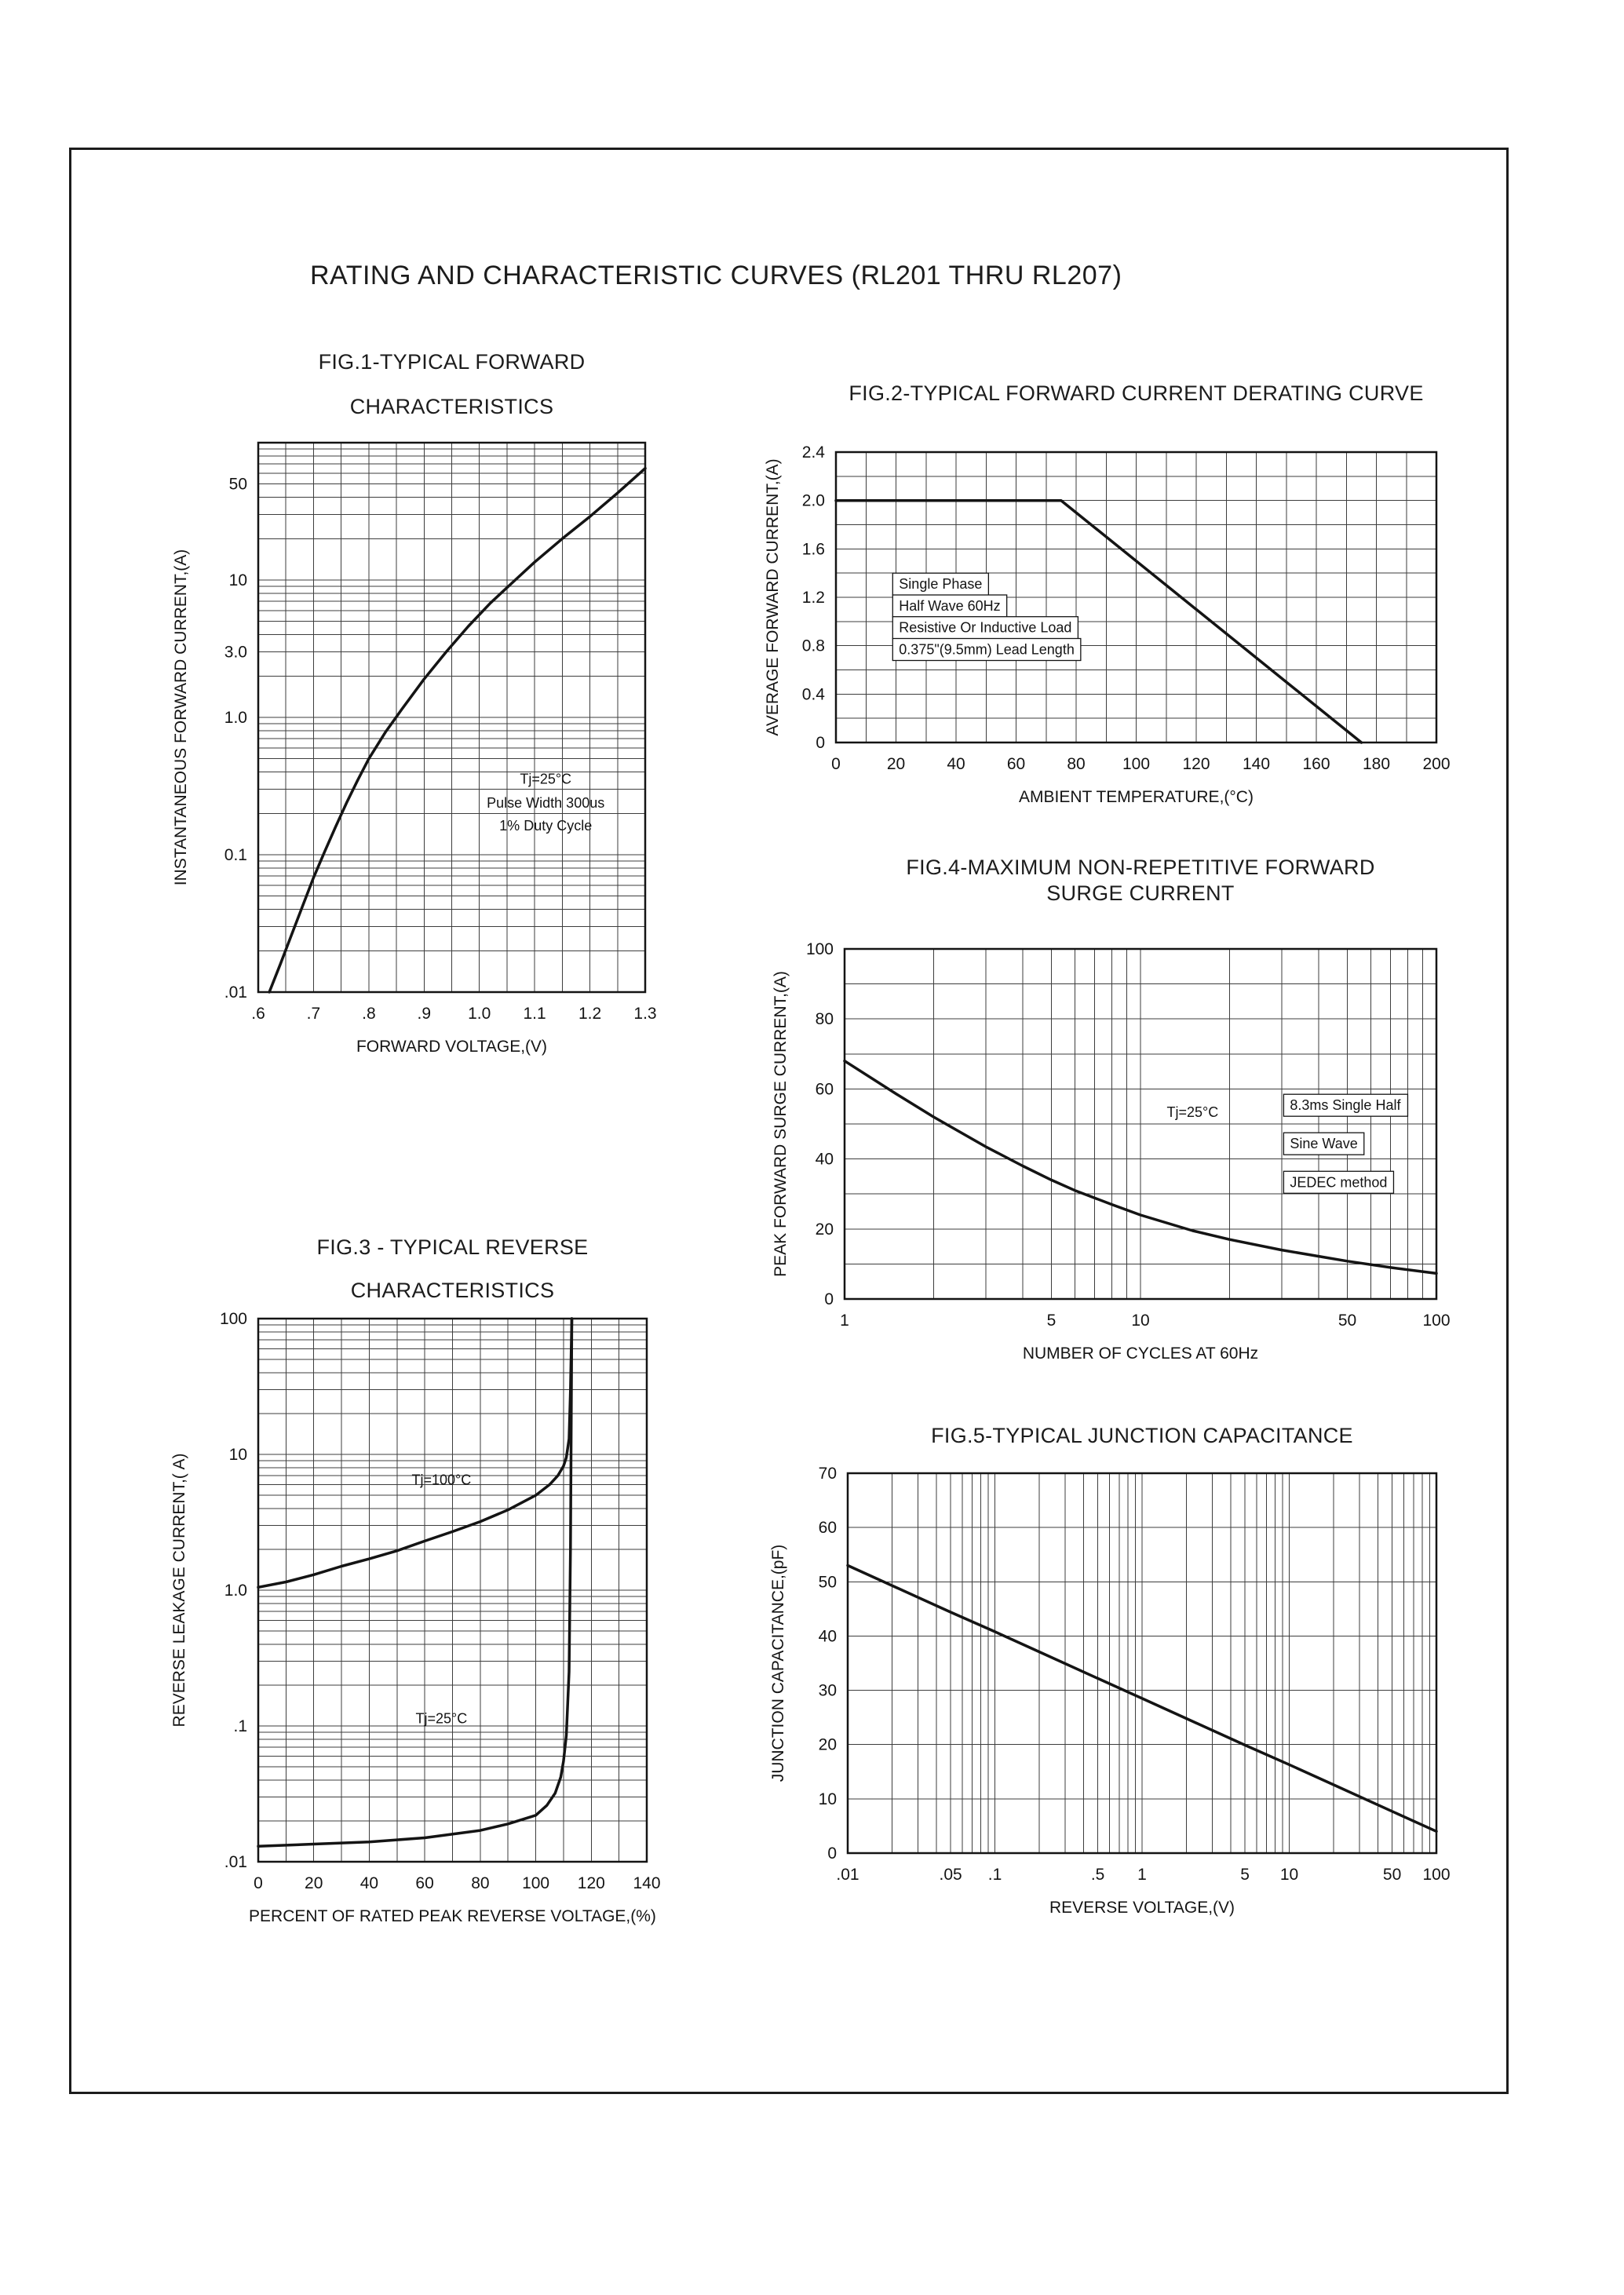 The height and width of the screenshot is (2295, 1624). What do you see at coordinates (828, 1636) in the screenshot?
I see `fig5-y-tick: 40` at bounding box center [828, 1636].